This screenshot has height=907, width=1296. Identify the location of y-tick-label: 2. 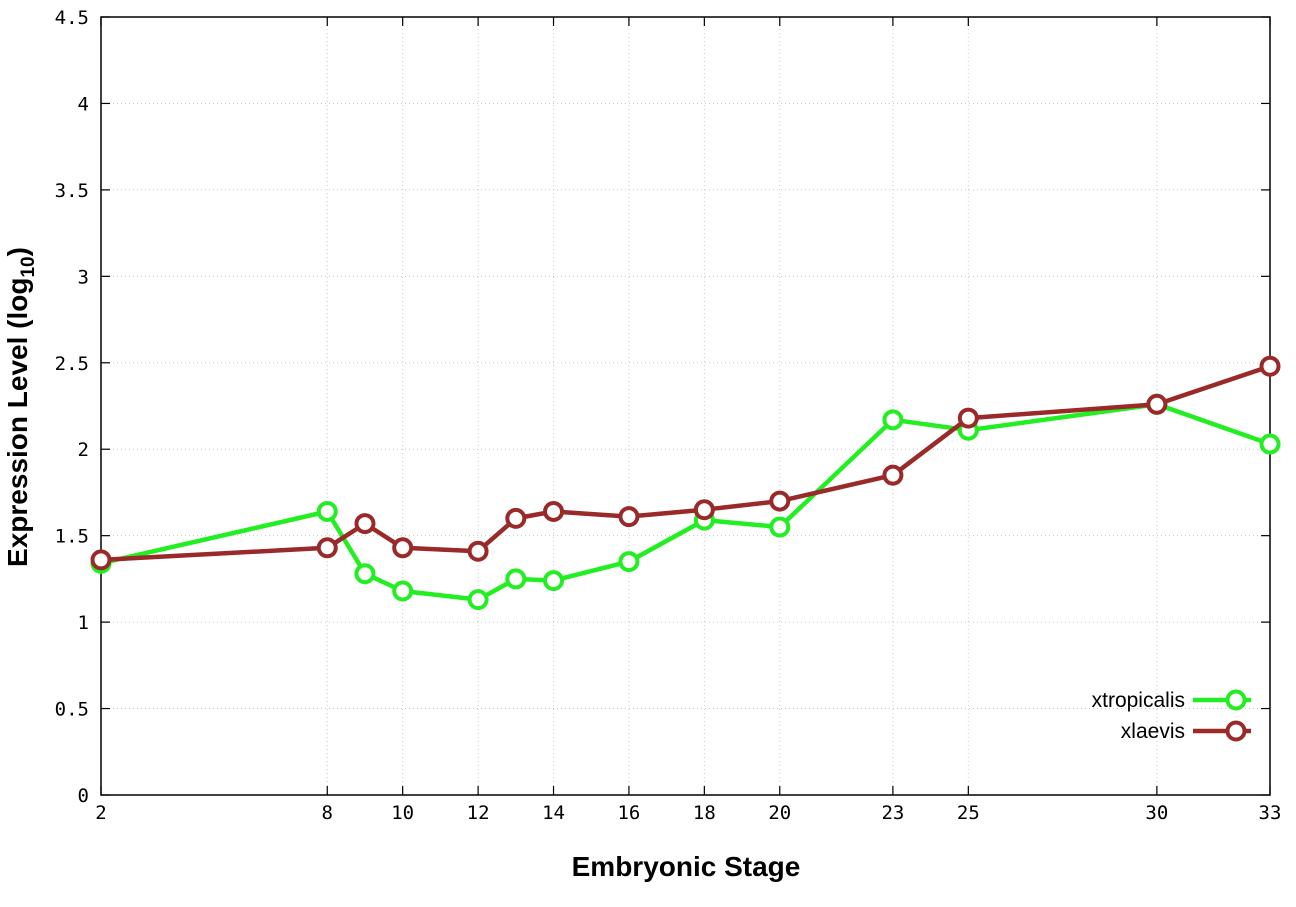
(83, 450).